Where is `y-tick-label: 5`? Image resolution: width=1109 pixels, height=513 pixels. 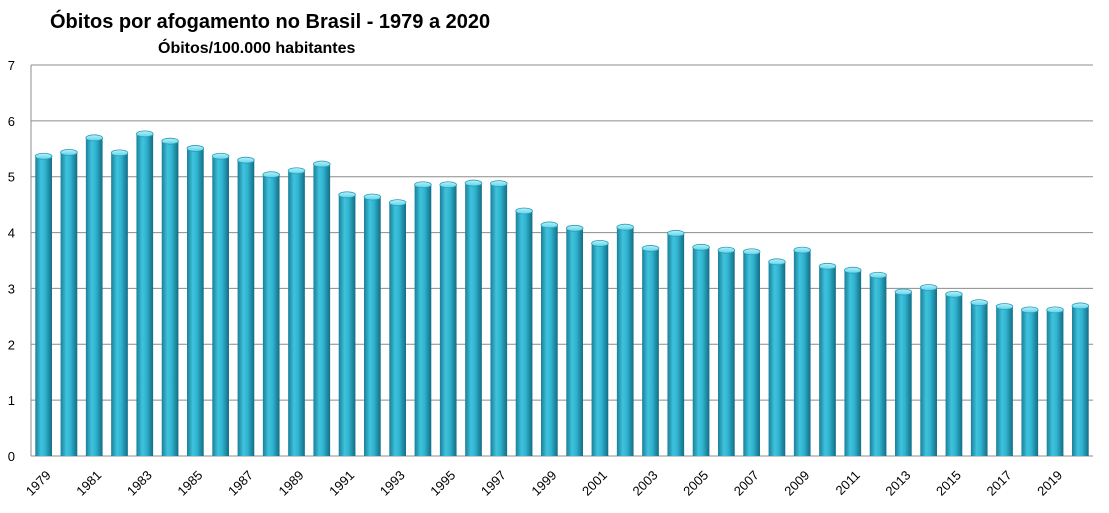
y-tick-label: 5 is located at coordinates (11, 177).